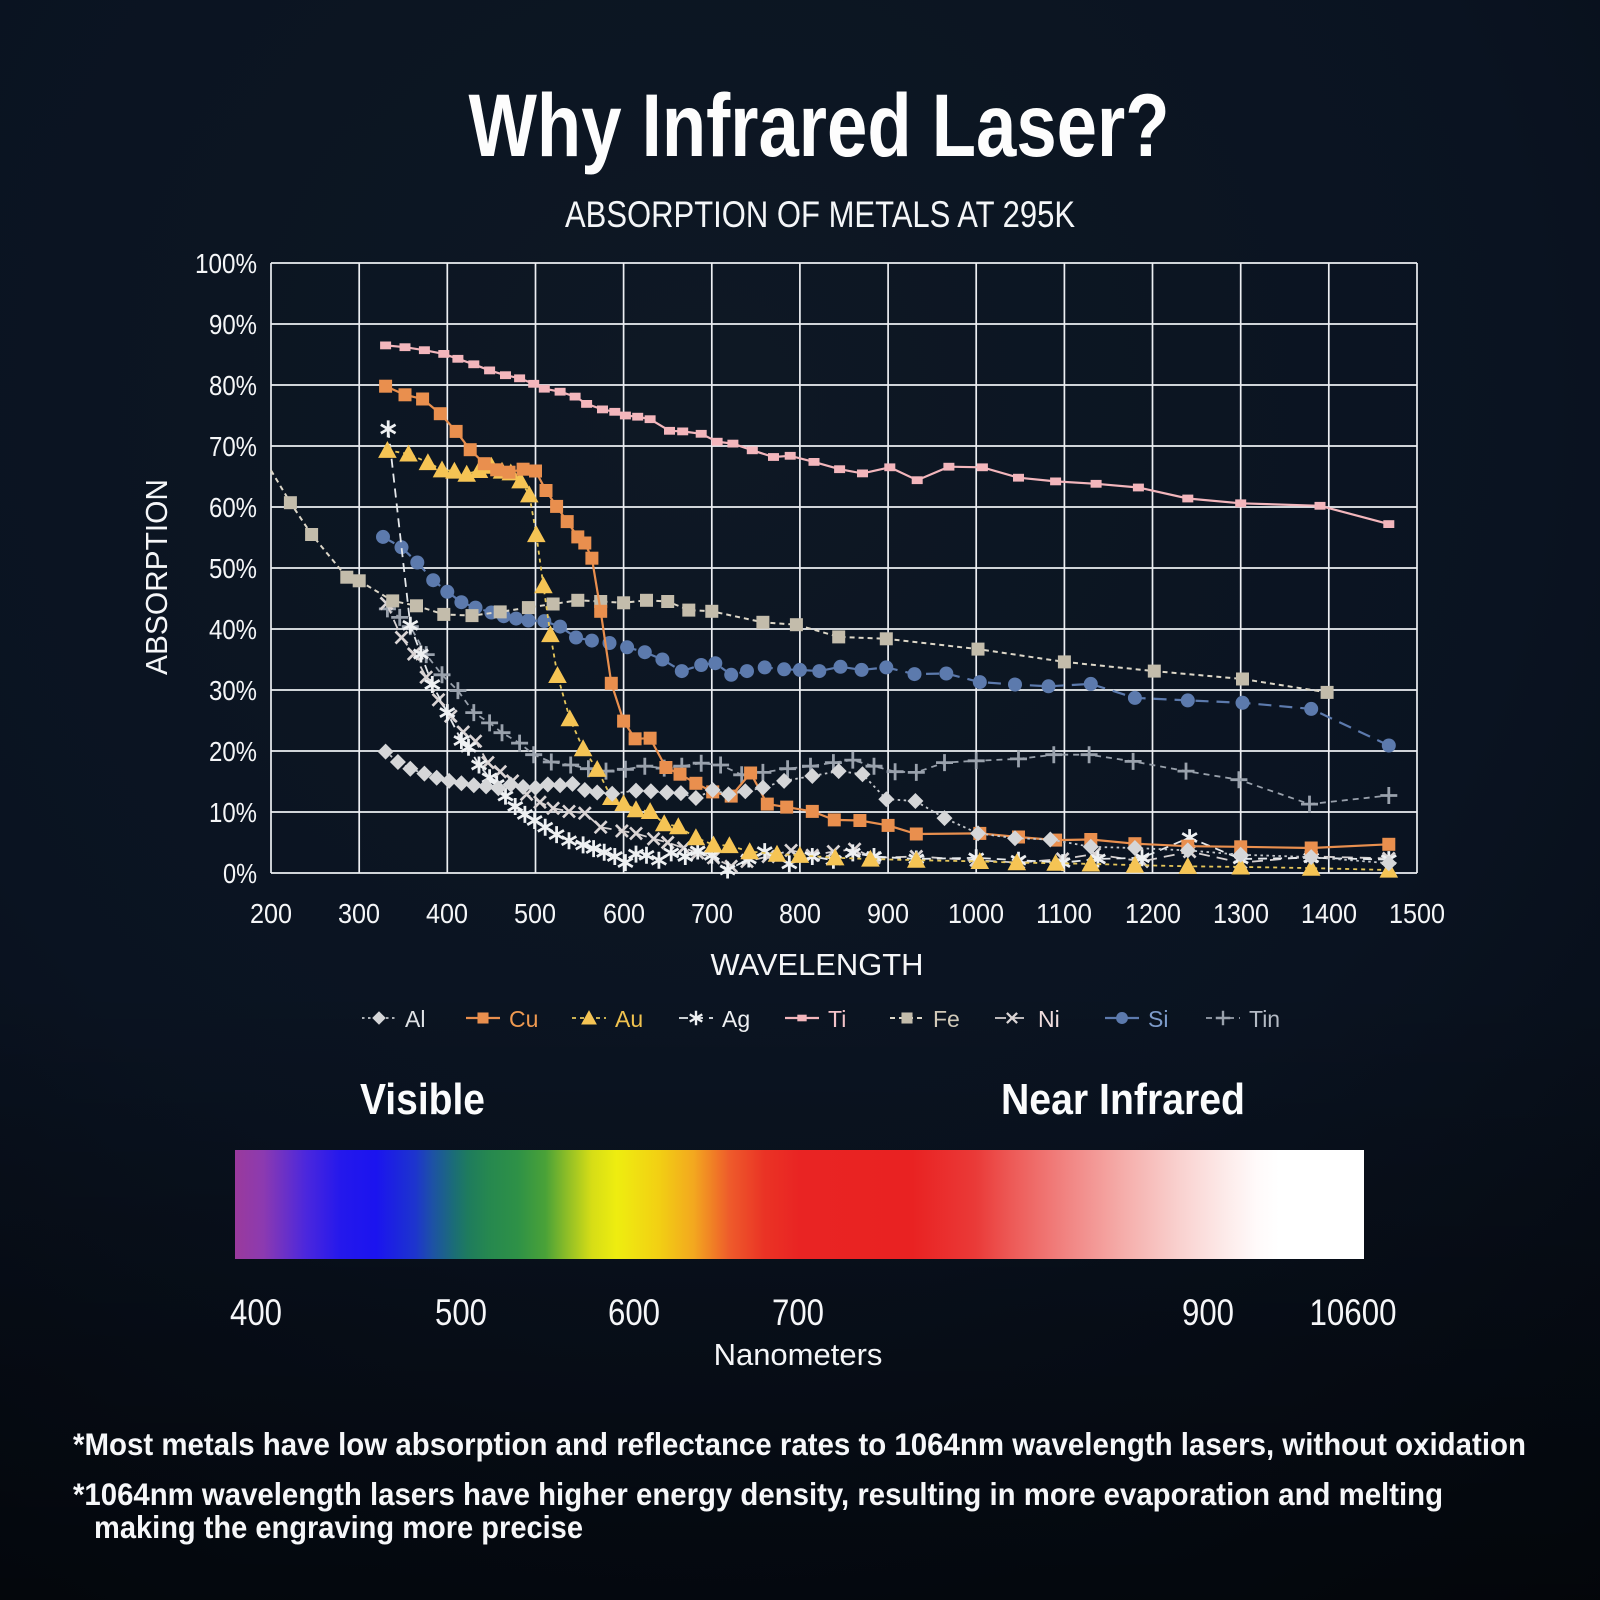 This screenshot has width=1600, height=1600. What do you see at coordinates (800, 913) in the screenshot?
I see `svg-text: 800` at bounding box center [800, 913].